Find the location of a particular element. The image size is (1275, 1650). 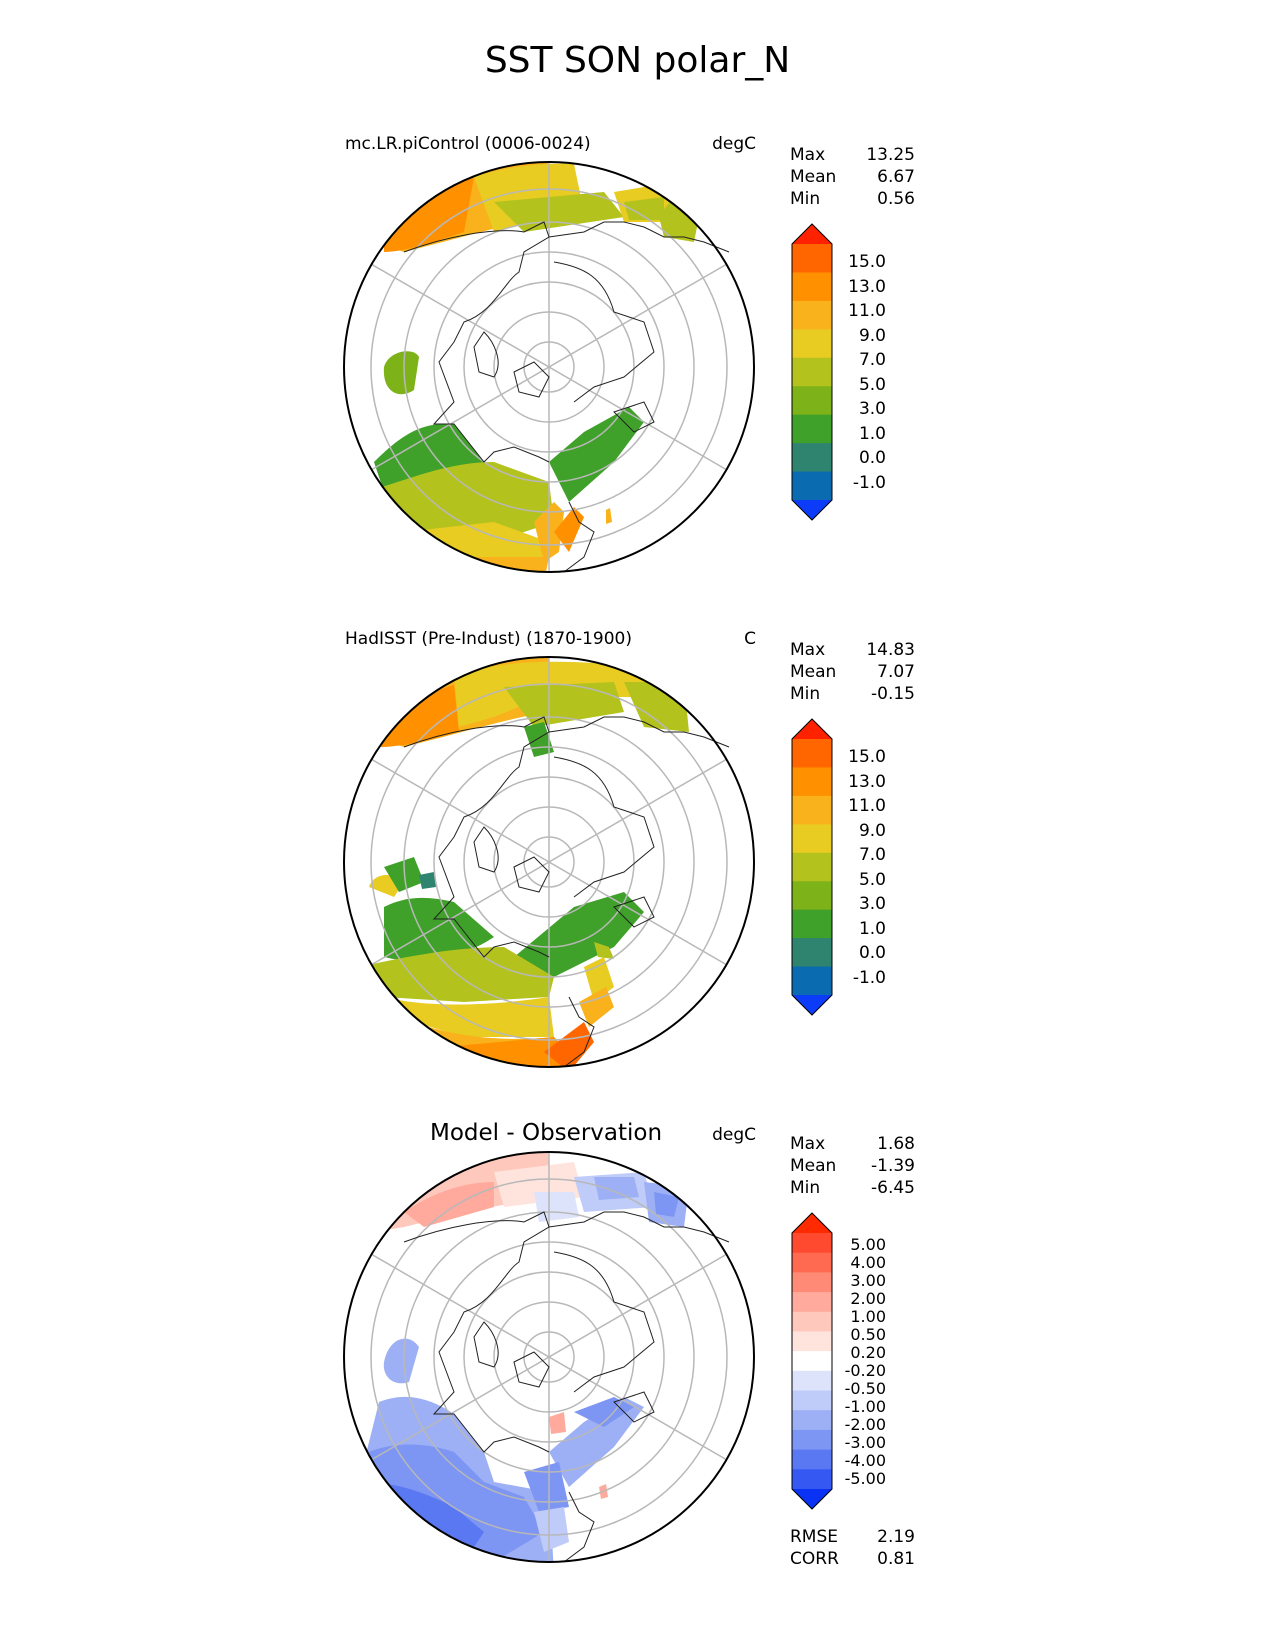

panel1-map is located at coordinates (549, 367).